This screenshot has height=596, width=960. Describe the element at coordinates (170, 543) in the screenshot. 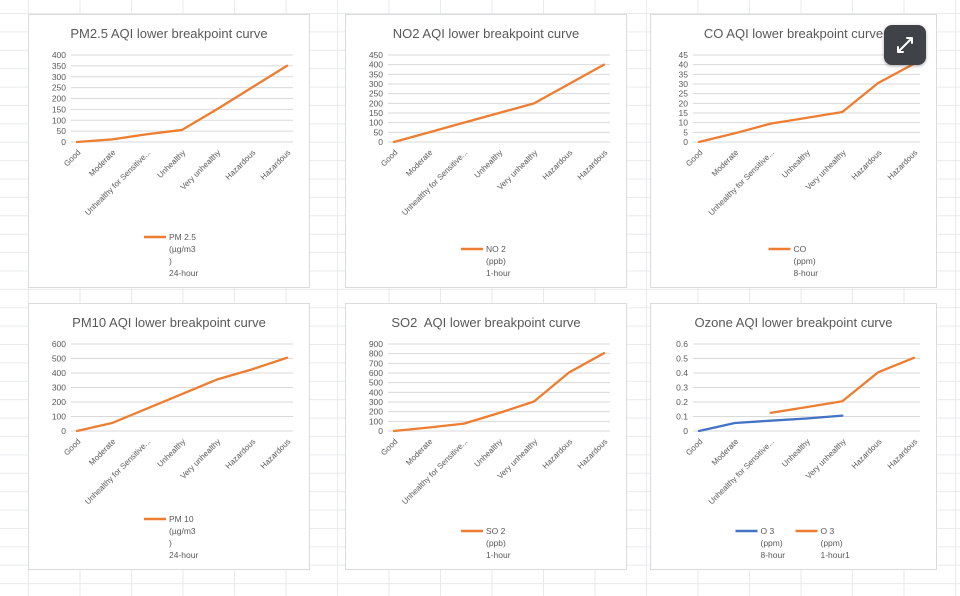

I see `legend-label: )` at that location.